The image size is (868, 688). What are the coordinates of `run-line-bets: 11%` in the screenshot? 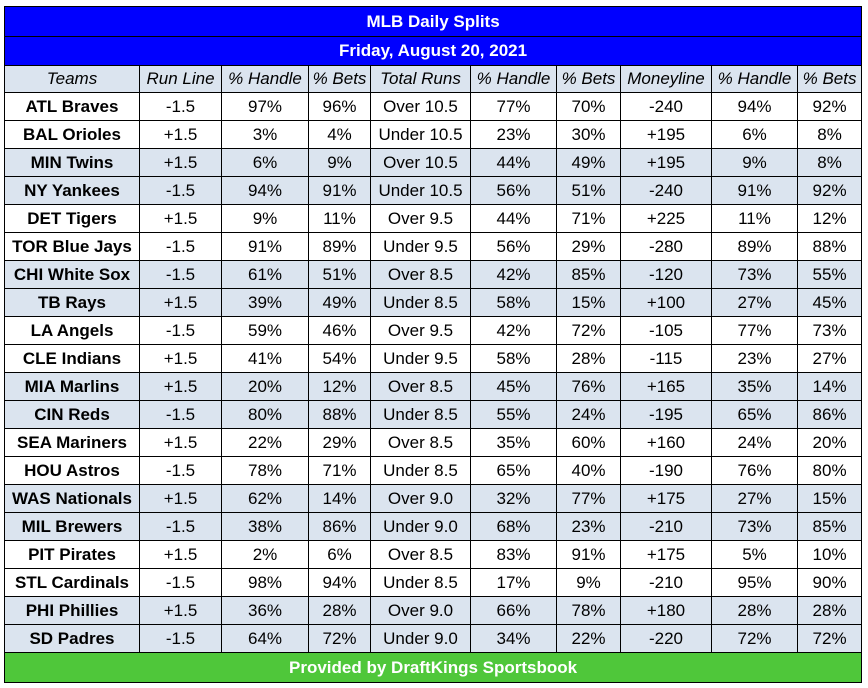 It's located at (339, 218).